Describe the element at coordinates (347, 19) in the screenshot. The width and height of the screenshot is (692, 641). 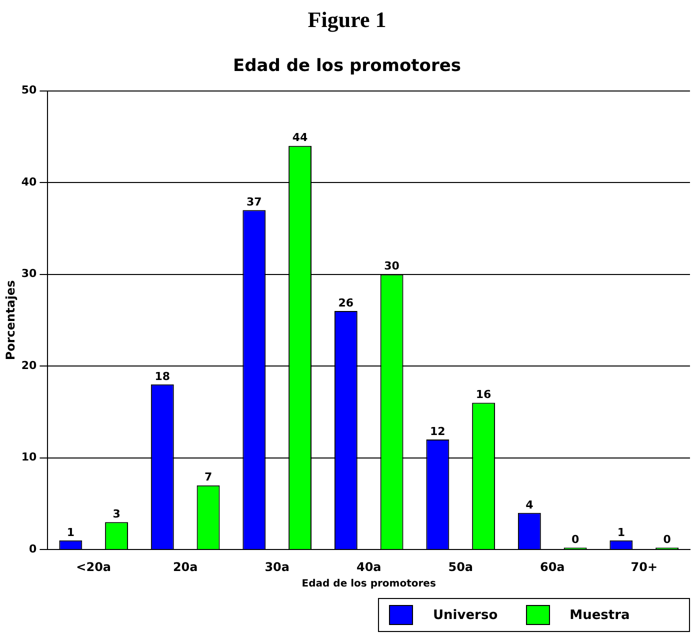
I see `chart-title: Figure 1` at that location.